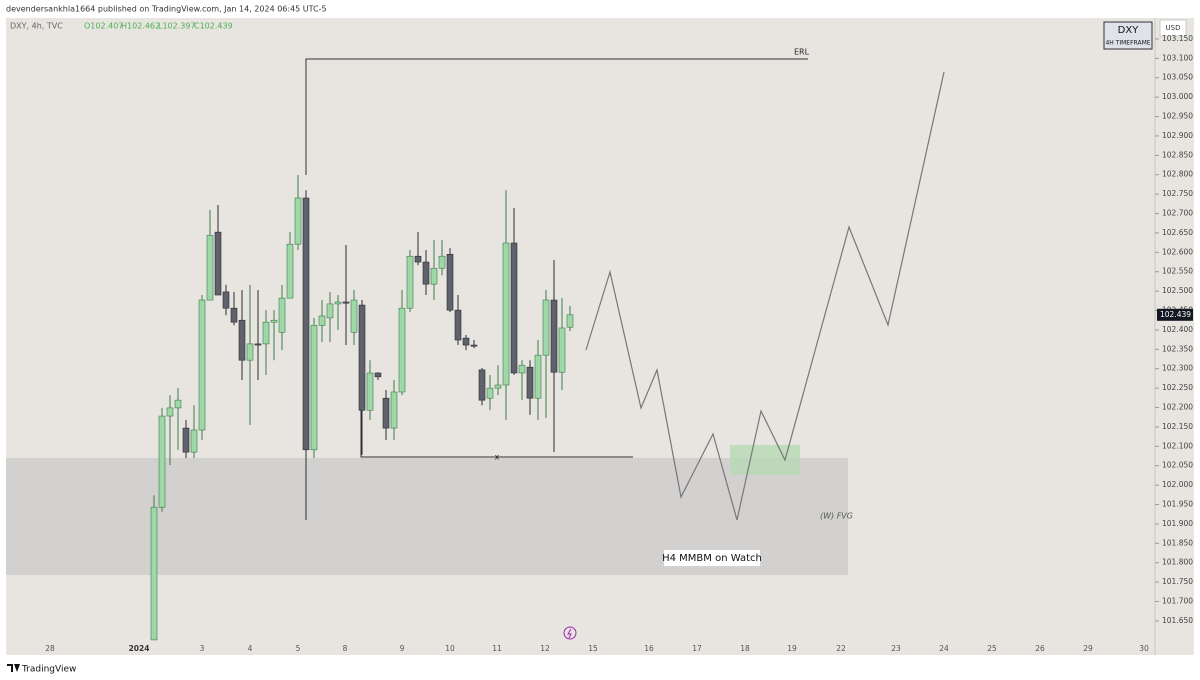 This screenshot has width=1200, height=680. I want to click on y-tick-label: 101.900, so click(1177, 523).